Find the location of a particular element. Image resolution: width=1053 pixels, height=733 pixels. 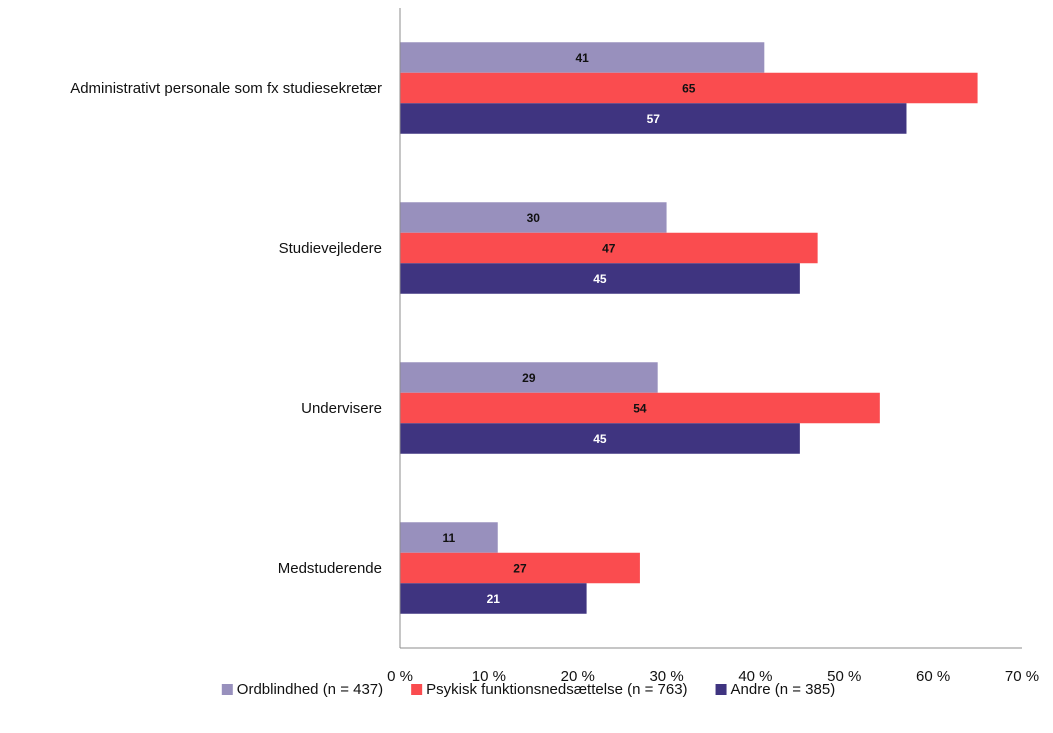

x-tick-label: 40 % is located at coordinates (755, 676).